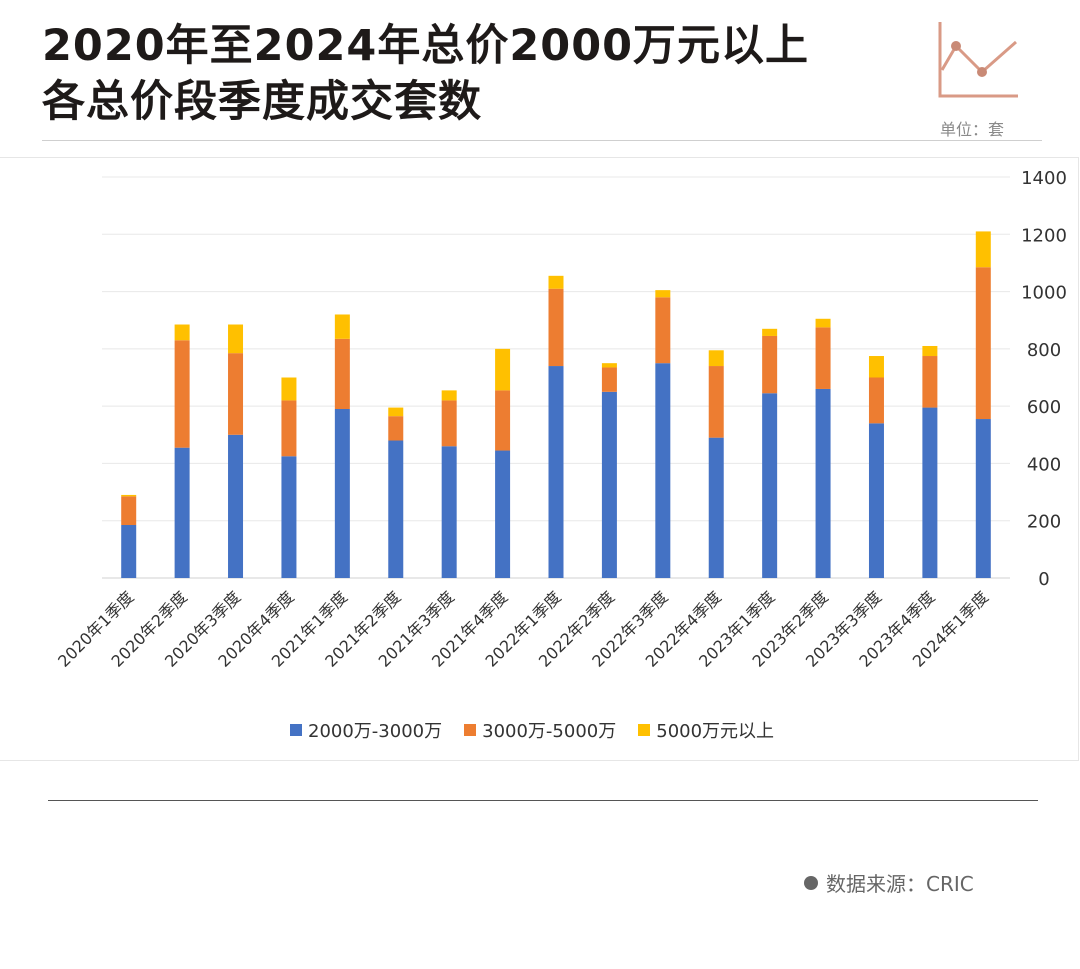 This screenshot has width=1080, height=969. What do you see at coordinates (1044, 407) in the screenshot?
I see `y-tick-label: 600` at bounding box center [1044, 407].